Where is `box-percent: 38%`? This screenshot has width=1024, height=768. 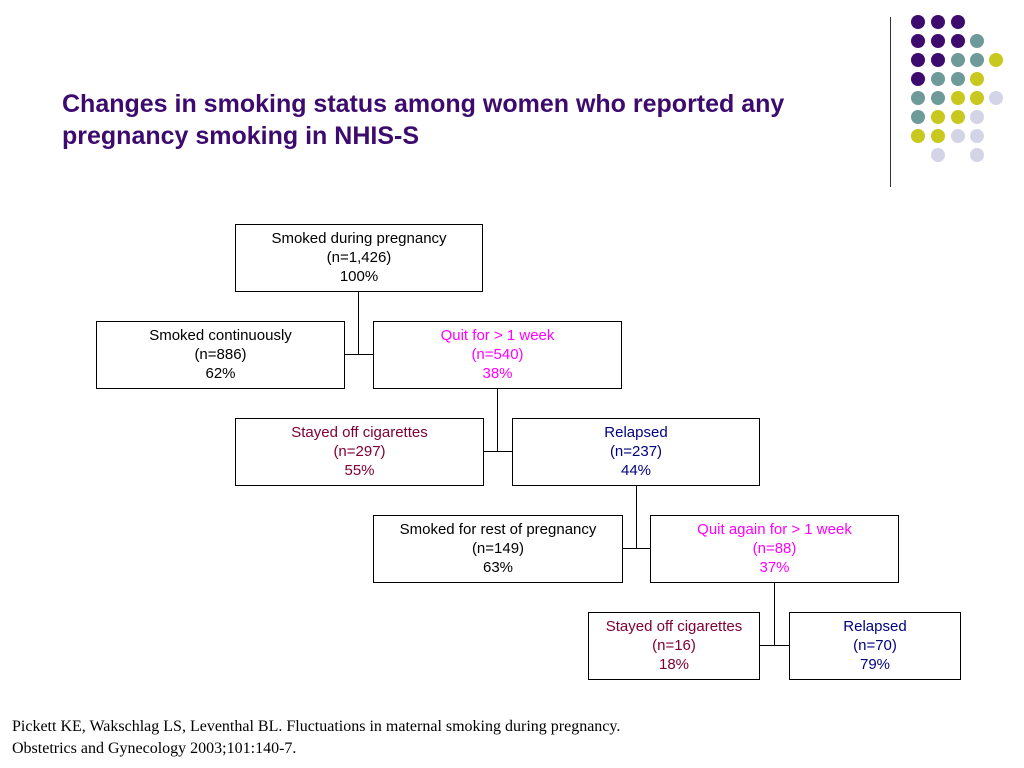
box-percent: 38% is located at coordinates (497, 373).